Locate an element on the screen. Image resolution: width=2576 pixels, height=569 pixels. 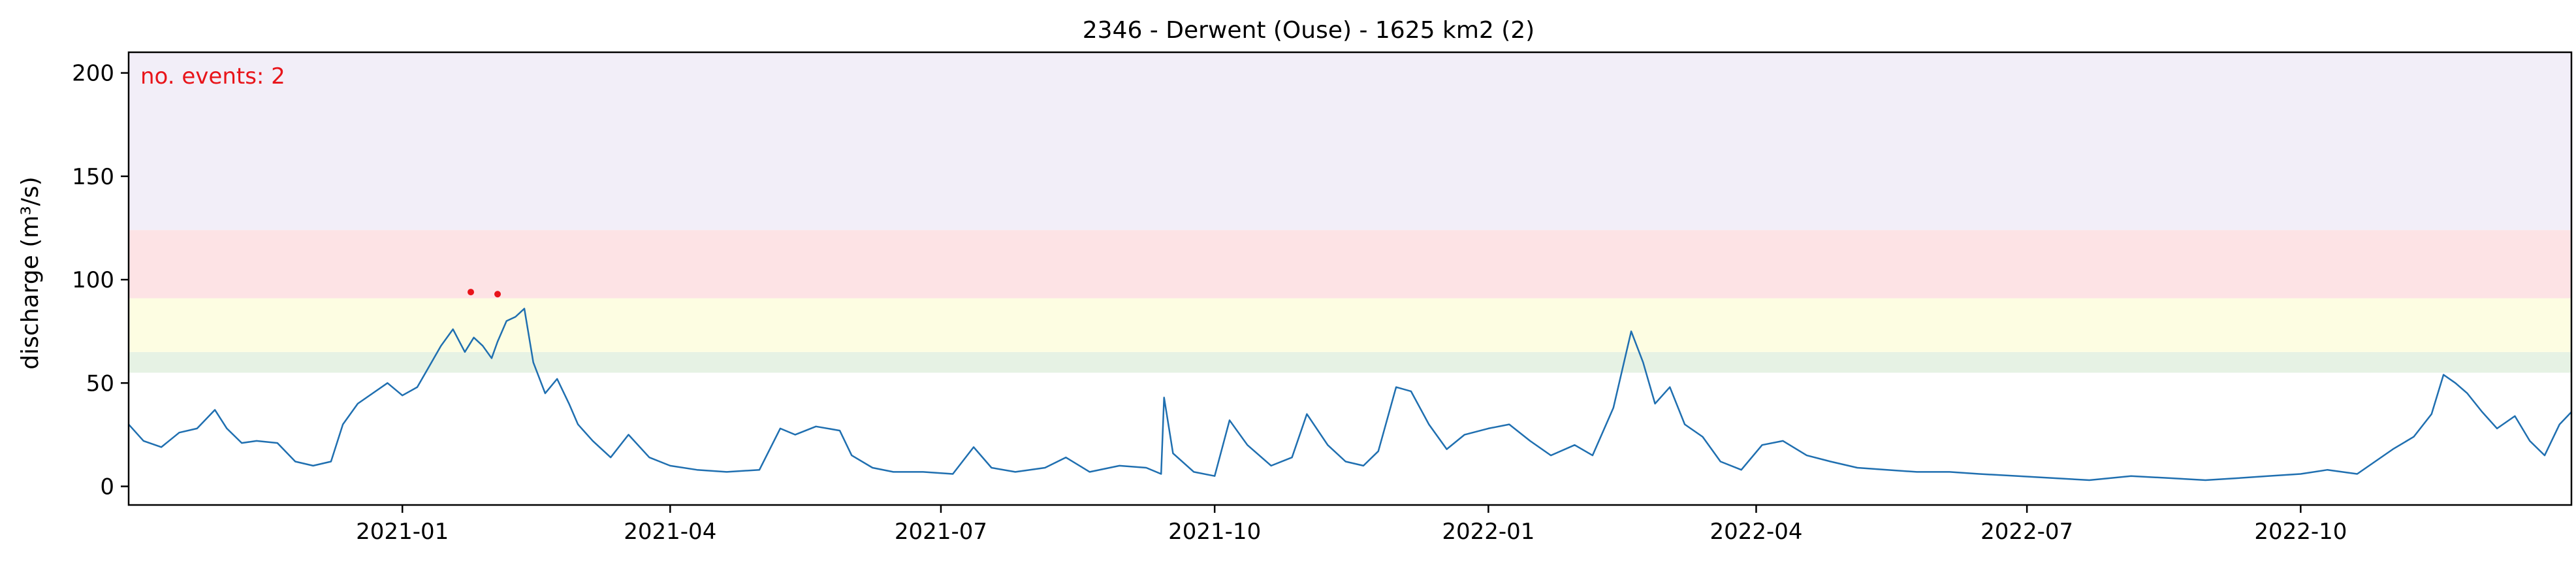
x-tick-label-6: 2022-07 is located at coordinates (2027, 532).